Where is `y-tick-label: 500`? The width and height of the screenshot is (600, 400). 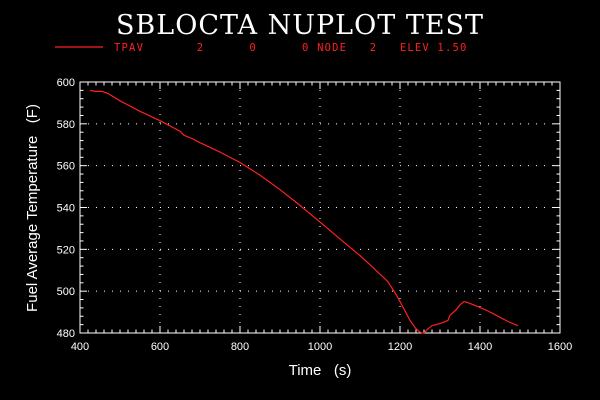
y-tick-label: 500 is located at coordinates (66, 292).